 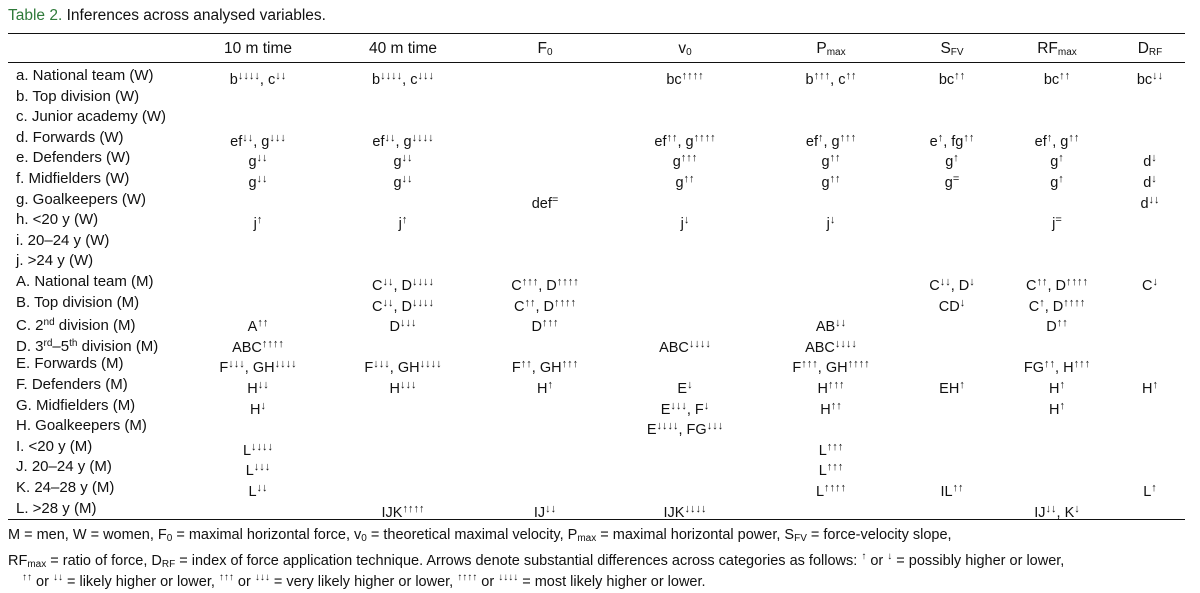 I want to click on table-cell-t10: ABC↑↑↑↑, so click(x=258, y=345).